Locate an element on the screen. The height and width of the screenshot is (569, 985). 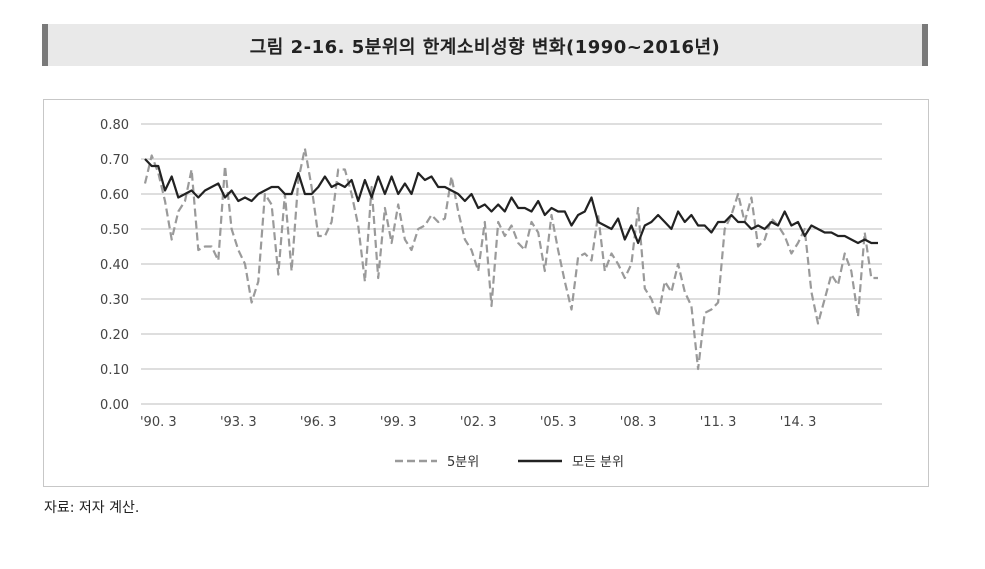
legend-label: 5분위 is located at coordinates (463, 462).